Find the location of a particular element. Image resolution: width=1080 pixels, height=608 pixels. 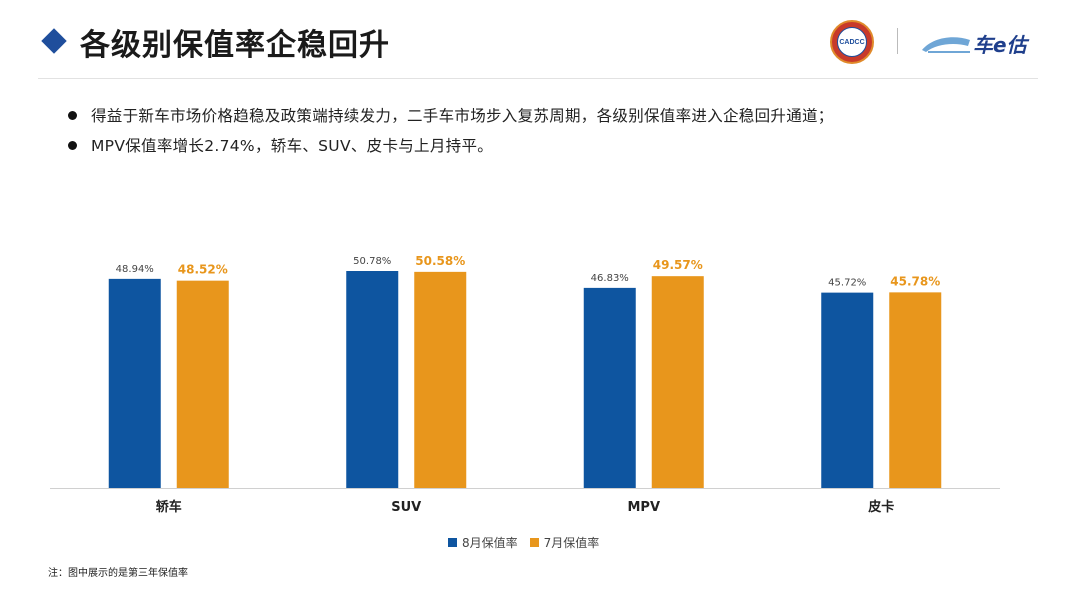

category-label: 轿车 is located at coordinates (169, 507).